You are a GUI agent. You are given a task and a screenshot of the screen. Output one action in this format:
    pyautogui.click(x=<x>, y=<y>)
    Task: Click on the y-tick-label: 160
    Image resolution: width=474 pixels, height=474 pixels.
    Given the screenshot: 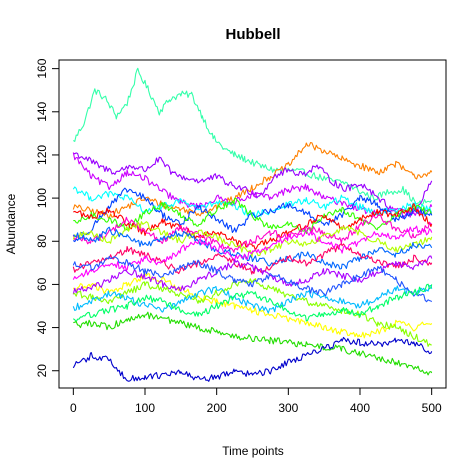 What is the action you would take?
    pyautogui.click(x=42, y=68)
    